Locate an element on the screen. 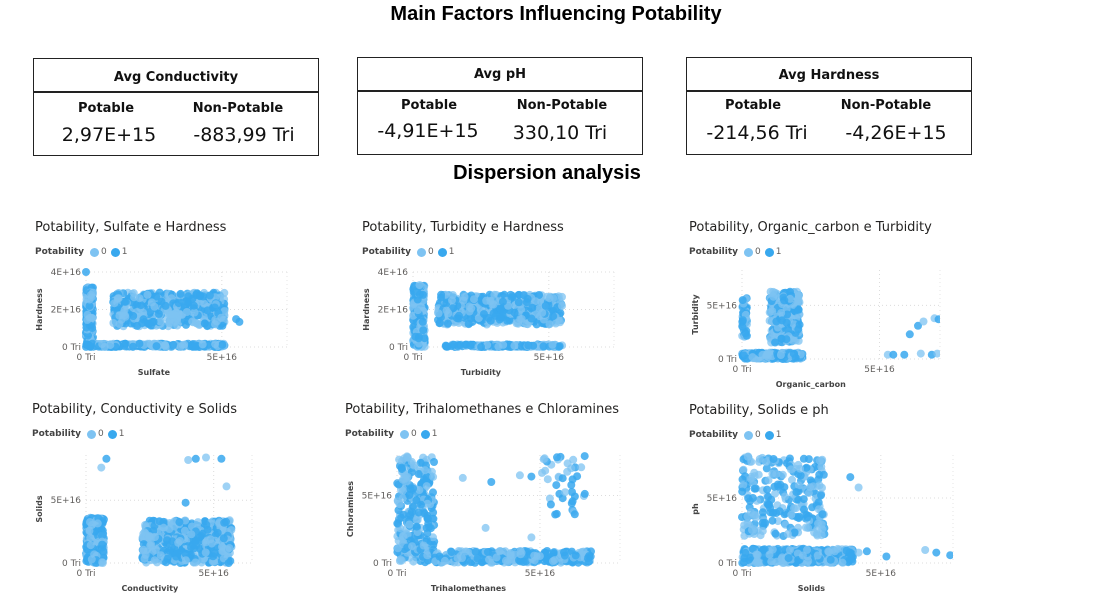 This screenshot has width=1097, height=611. chart-title: Potability, Sulfate e Hardness is located at coordinates (131, 227).